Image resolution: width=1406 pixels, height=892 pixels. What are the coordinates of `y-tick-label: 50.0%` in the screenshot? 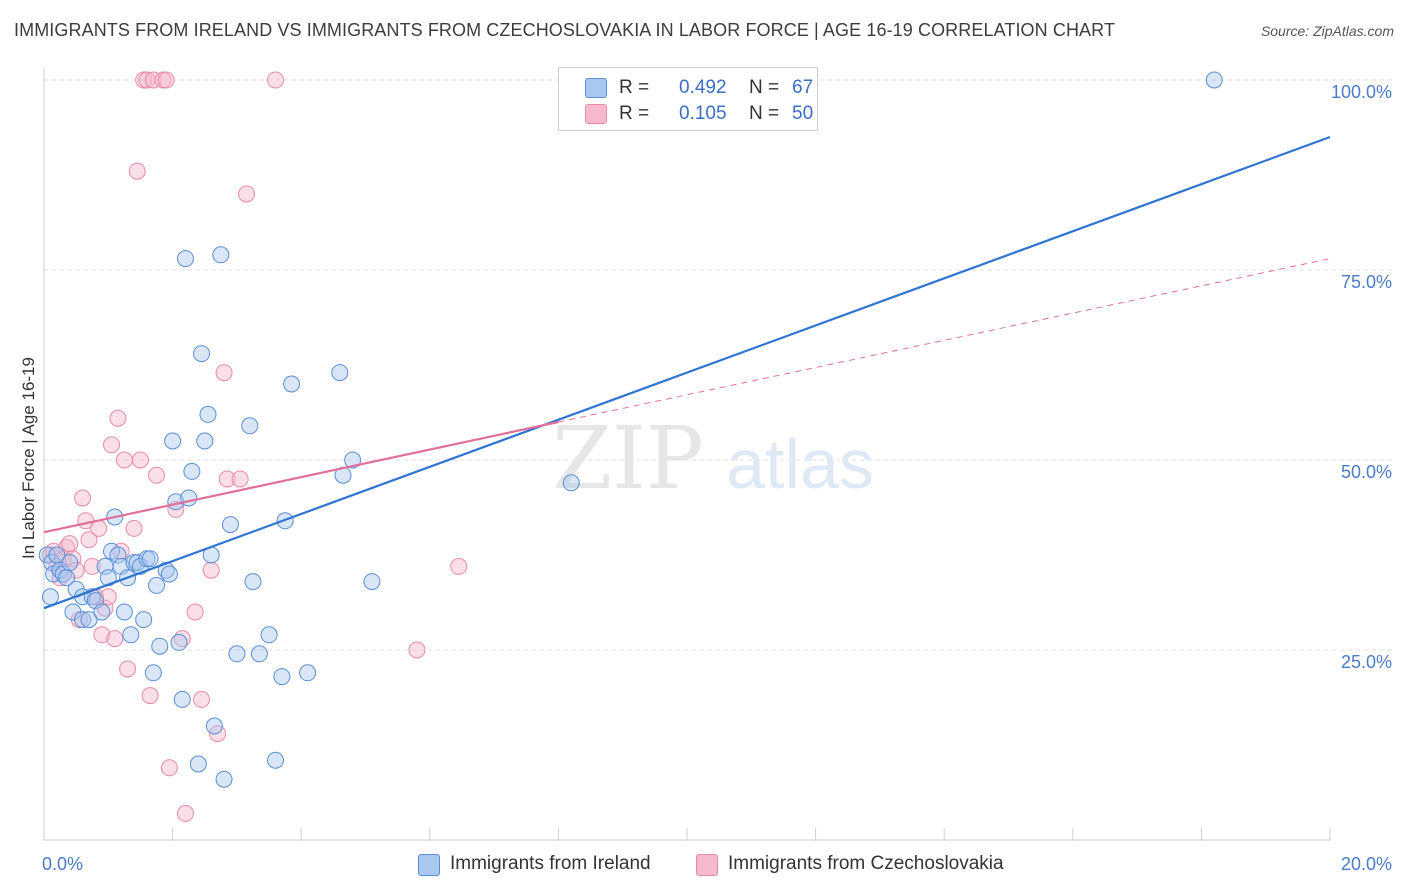 It's located at (1366, 472).